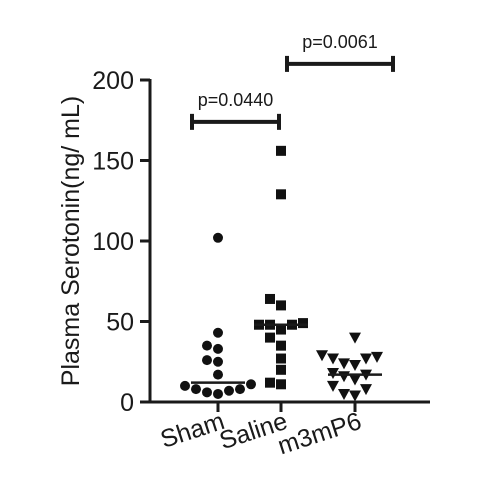  Describe the element at coordinates (113, 81) in the screenshot. I see `y-tick-label: 200` at that location.